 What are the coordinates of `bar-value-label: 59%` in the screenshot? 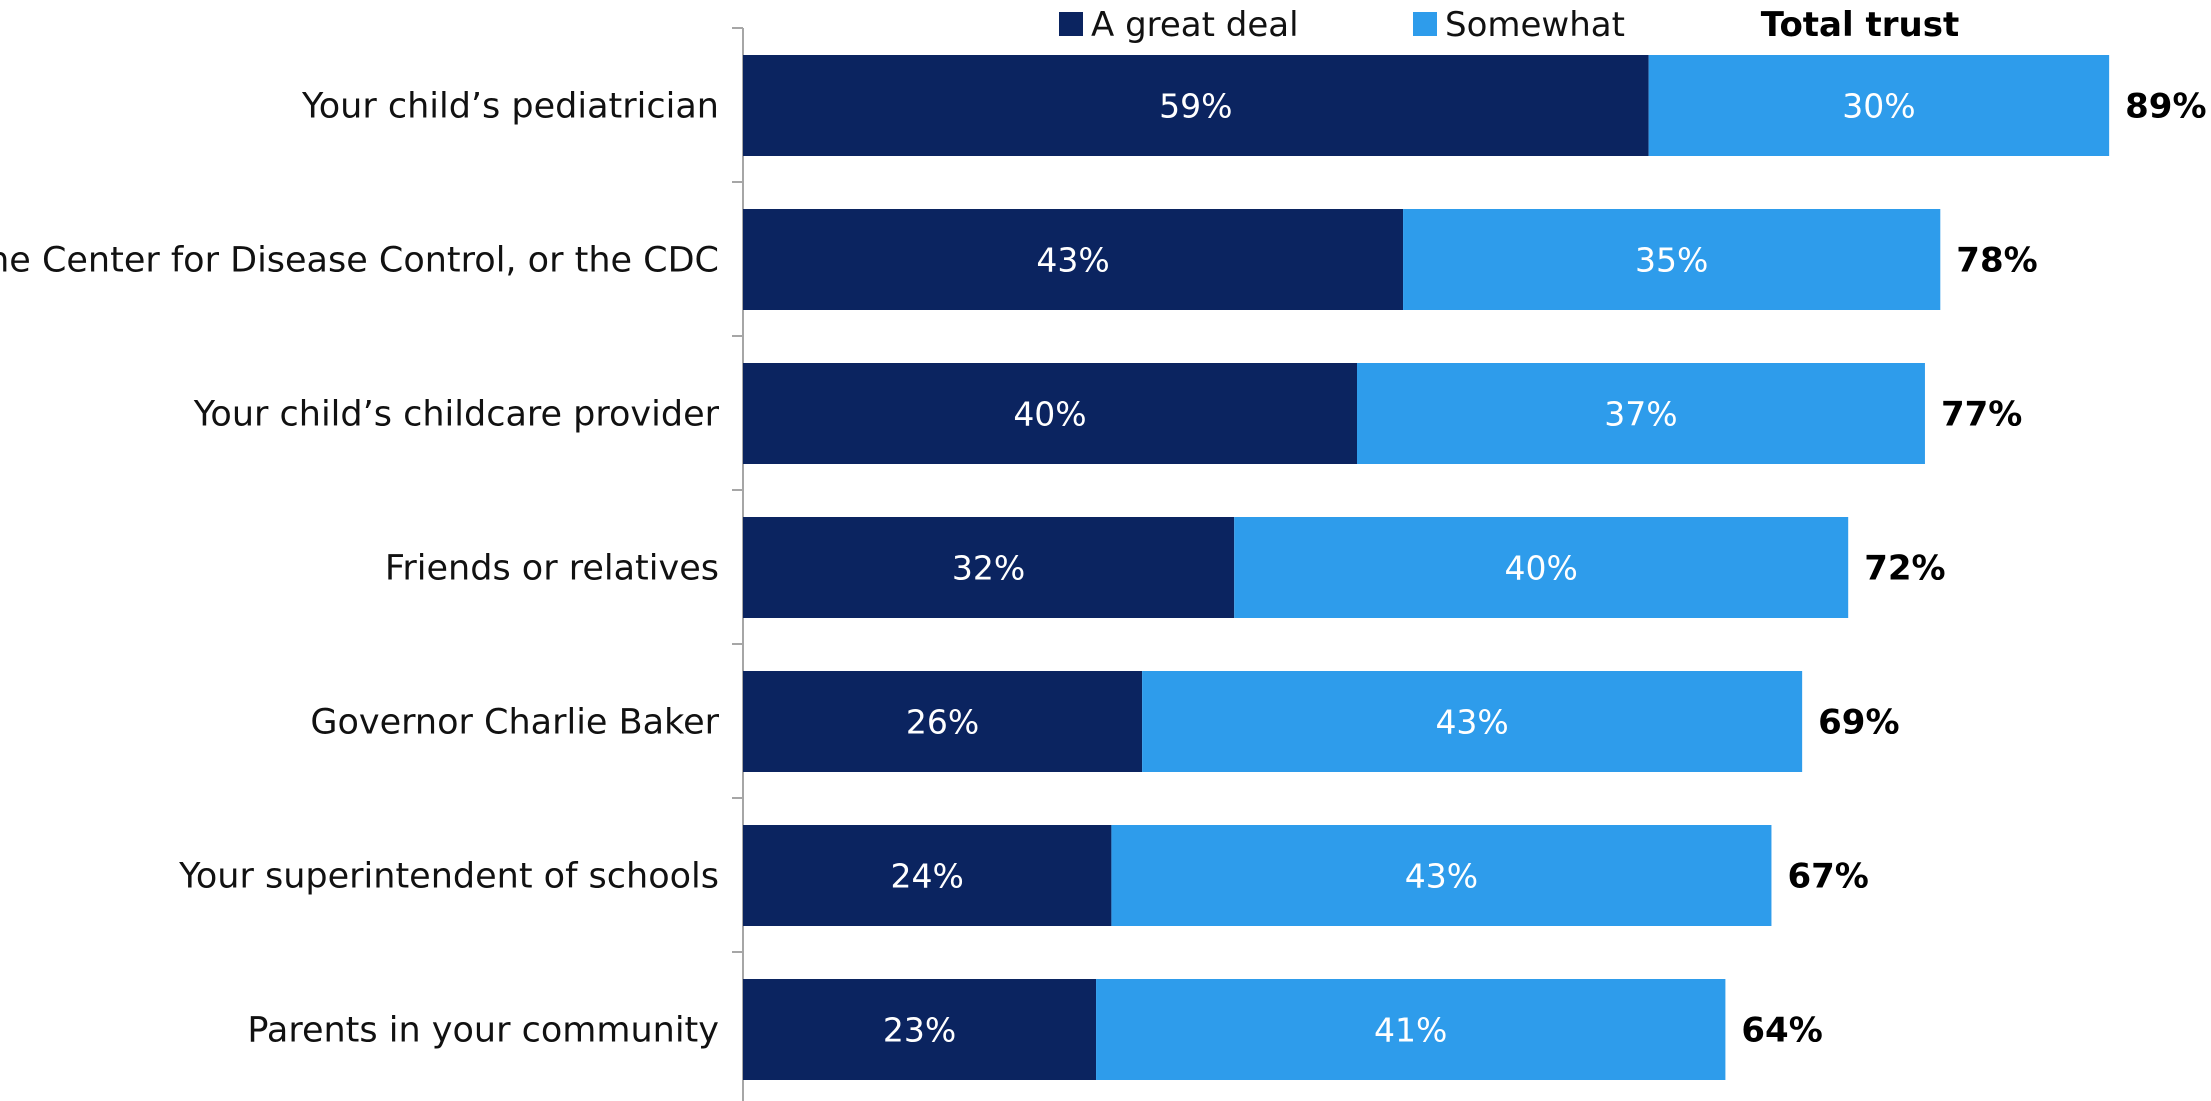 It's located at (1195, 106).